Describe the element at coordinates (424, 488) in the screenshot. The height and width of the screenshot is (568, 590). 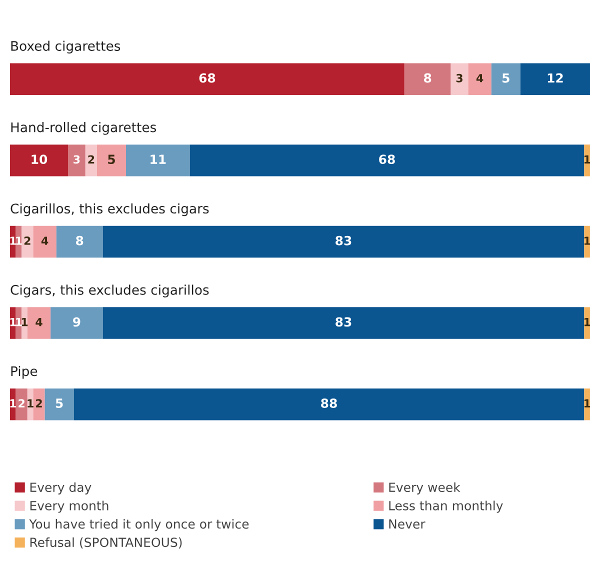
I see `legend-label: Every week` at that location.